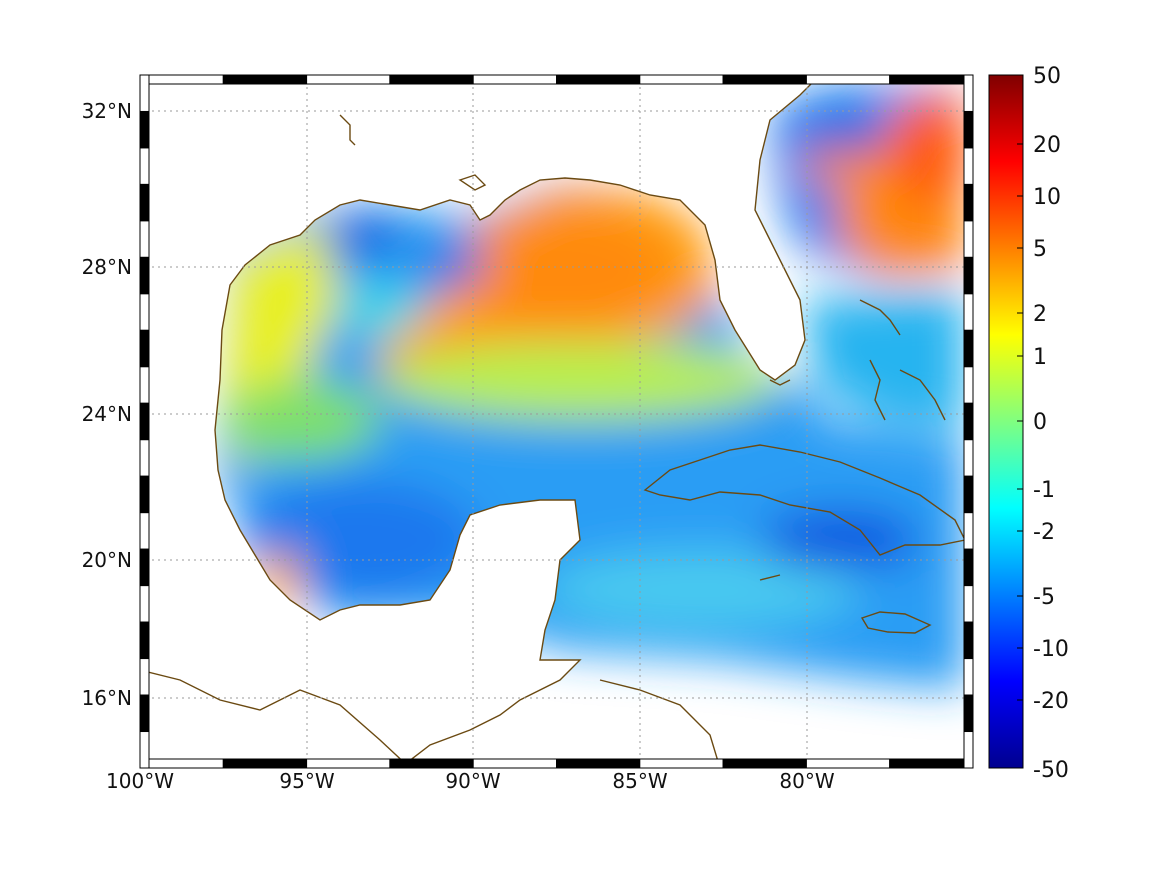 This screenshot has height=875, width=1167. I want to click on lat-tick-label: 20°N, so click(107, 560).